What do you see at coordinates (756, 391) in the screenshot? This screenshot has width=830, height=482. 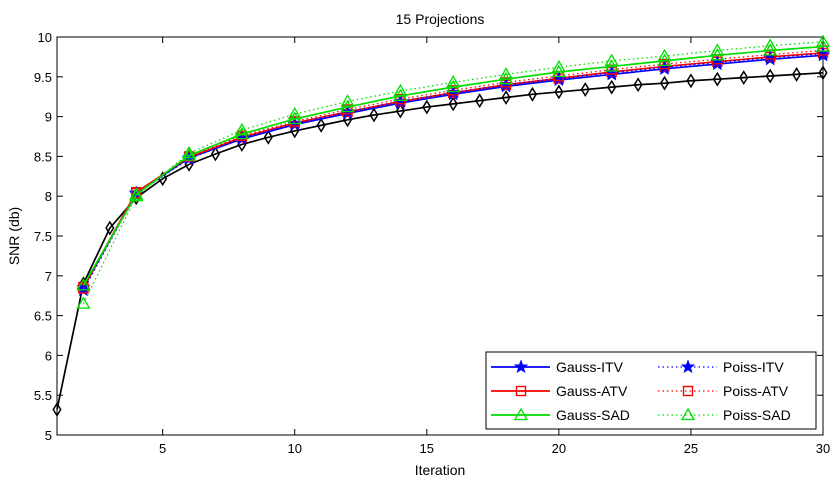 I see `legend-label-poiss-atv: Poiss-ATV` at bounding box center [756, 391].